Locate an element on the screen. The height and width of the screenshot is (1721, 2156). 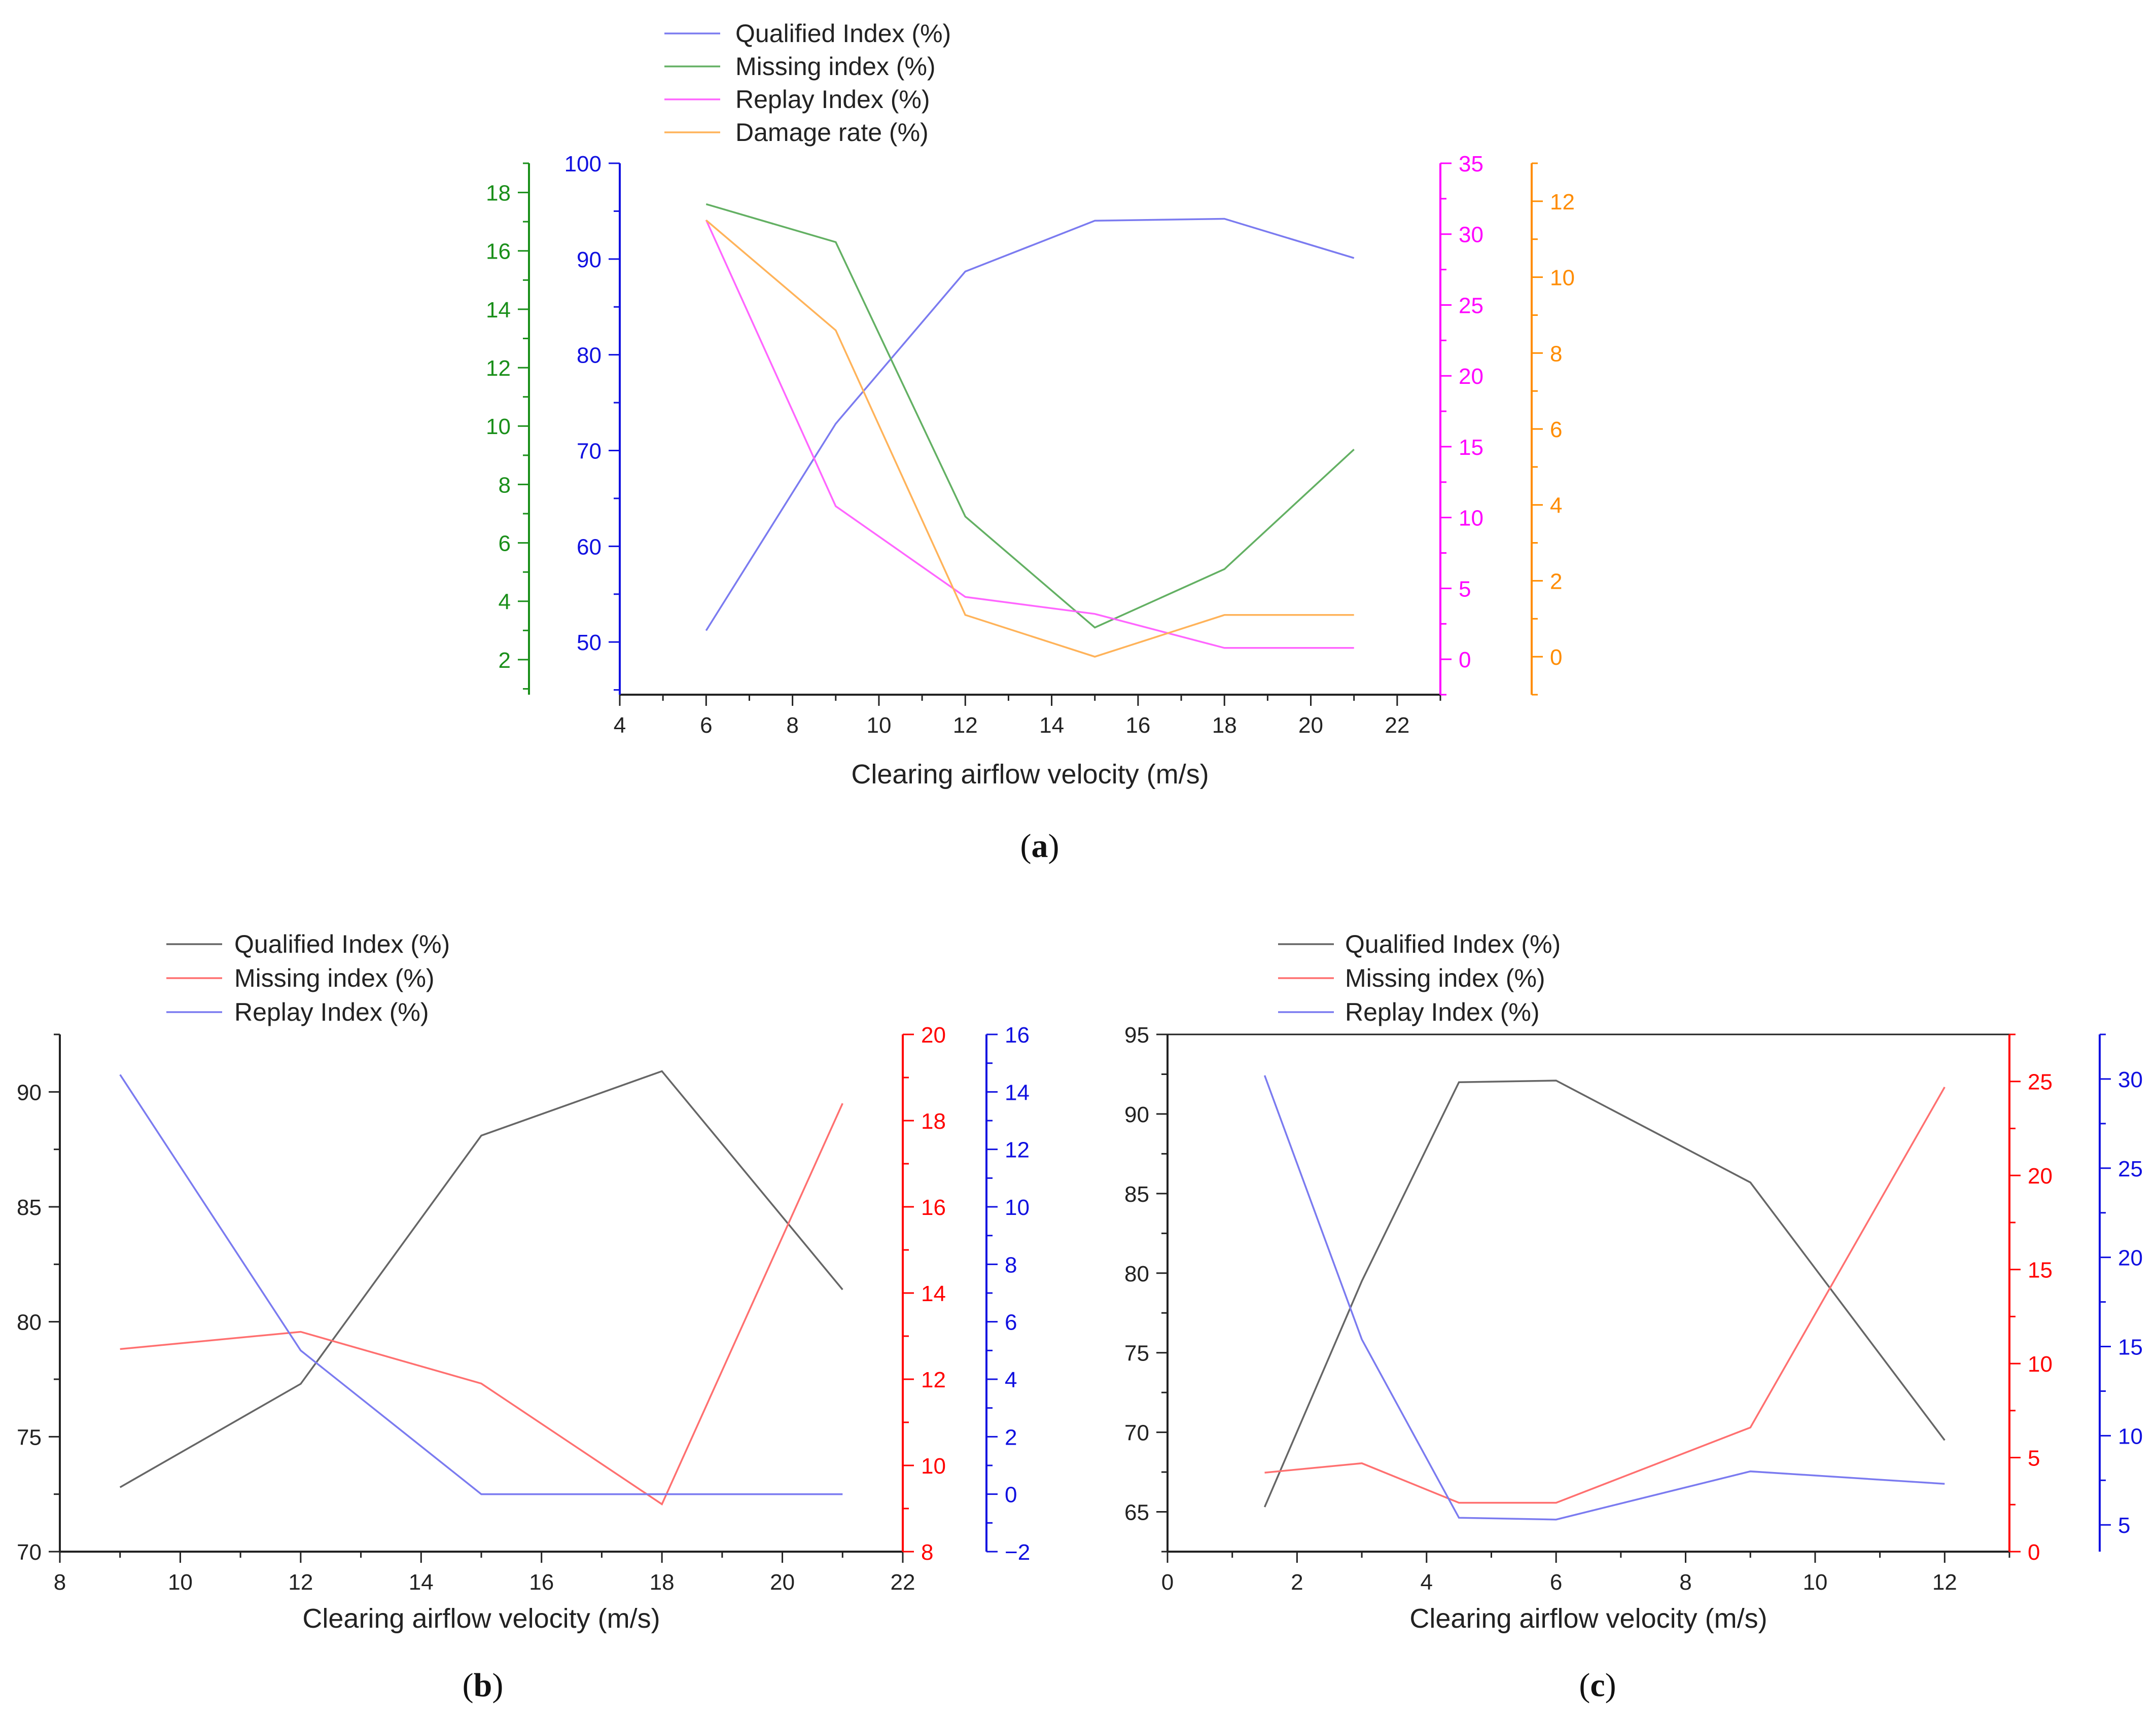
x-tick-label: 2 is located at coordinates (1297, 1582).